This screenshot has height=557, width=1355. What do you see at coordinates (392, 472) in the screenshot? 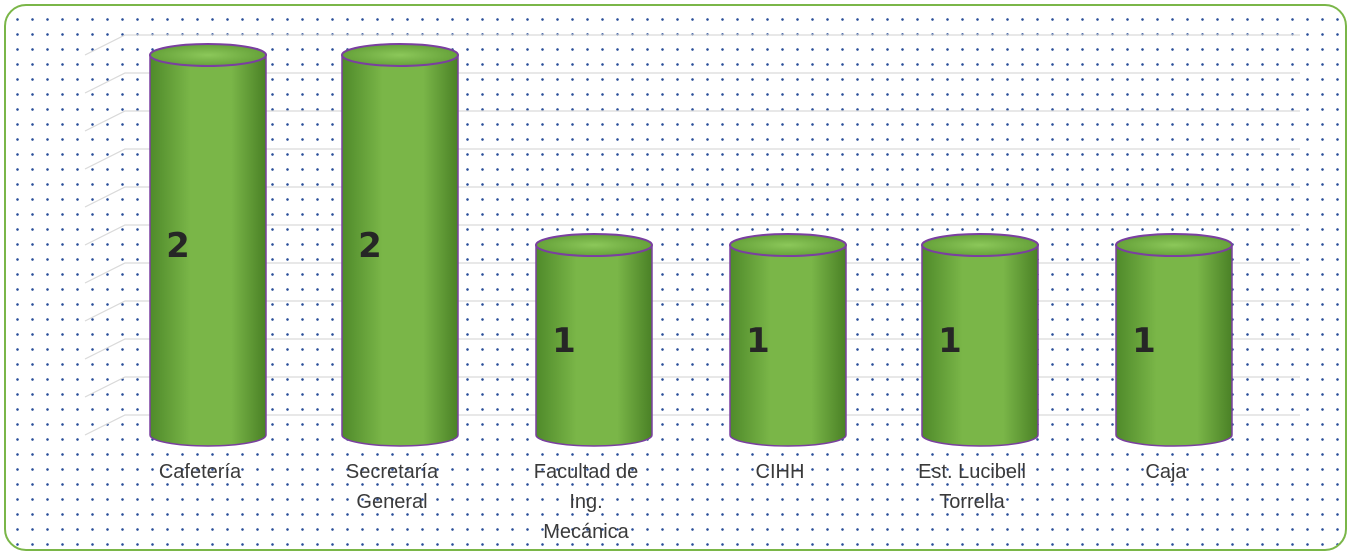
I see `category-label: Secretaría` at bounding box center [392, 472].